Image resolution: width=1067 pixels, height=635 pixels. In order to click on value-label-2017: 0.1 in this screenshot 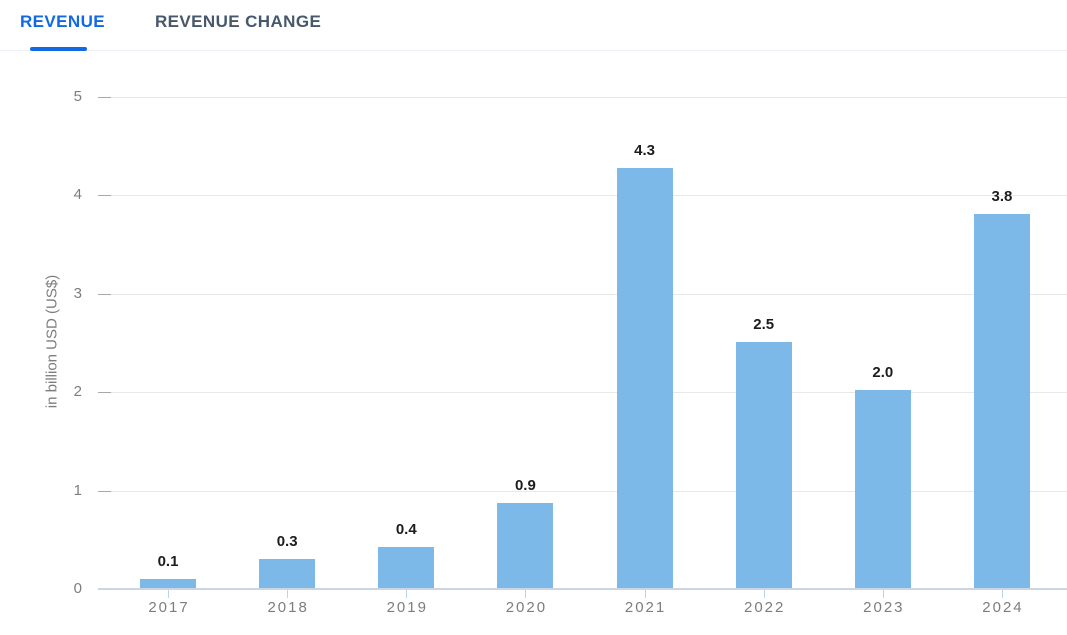, I will do `click(168, 562)`.